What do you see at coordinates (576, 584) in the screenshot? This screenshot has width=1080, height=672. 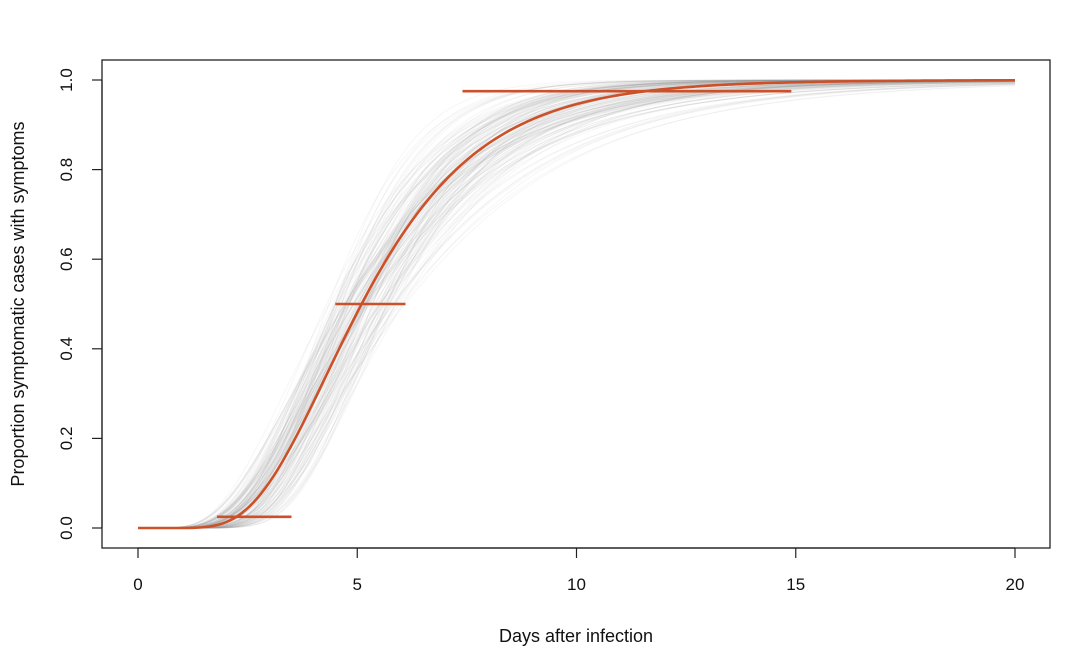 I see `x-tick-label: 10` at bounding box center [576, 584].